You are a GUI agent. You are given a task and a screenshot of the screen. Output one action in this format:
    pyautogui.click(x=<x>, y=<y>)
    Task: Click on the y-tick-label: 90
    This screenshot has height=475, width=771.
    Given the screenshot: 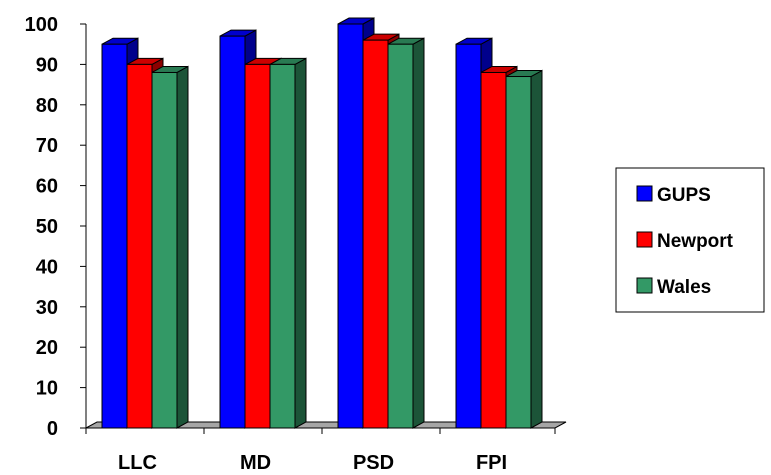 What is the action you would take?
    pyautogui.click(x=47, y=65)
    